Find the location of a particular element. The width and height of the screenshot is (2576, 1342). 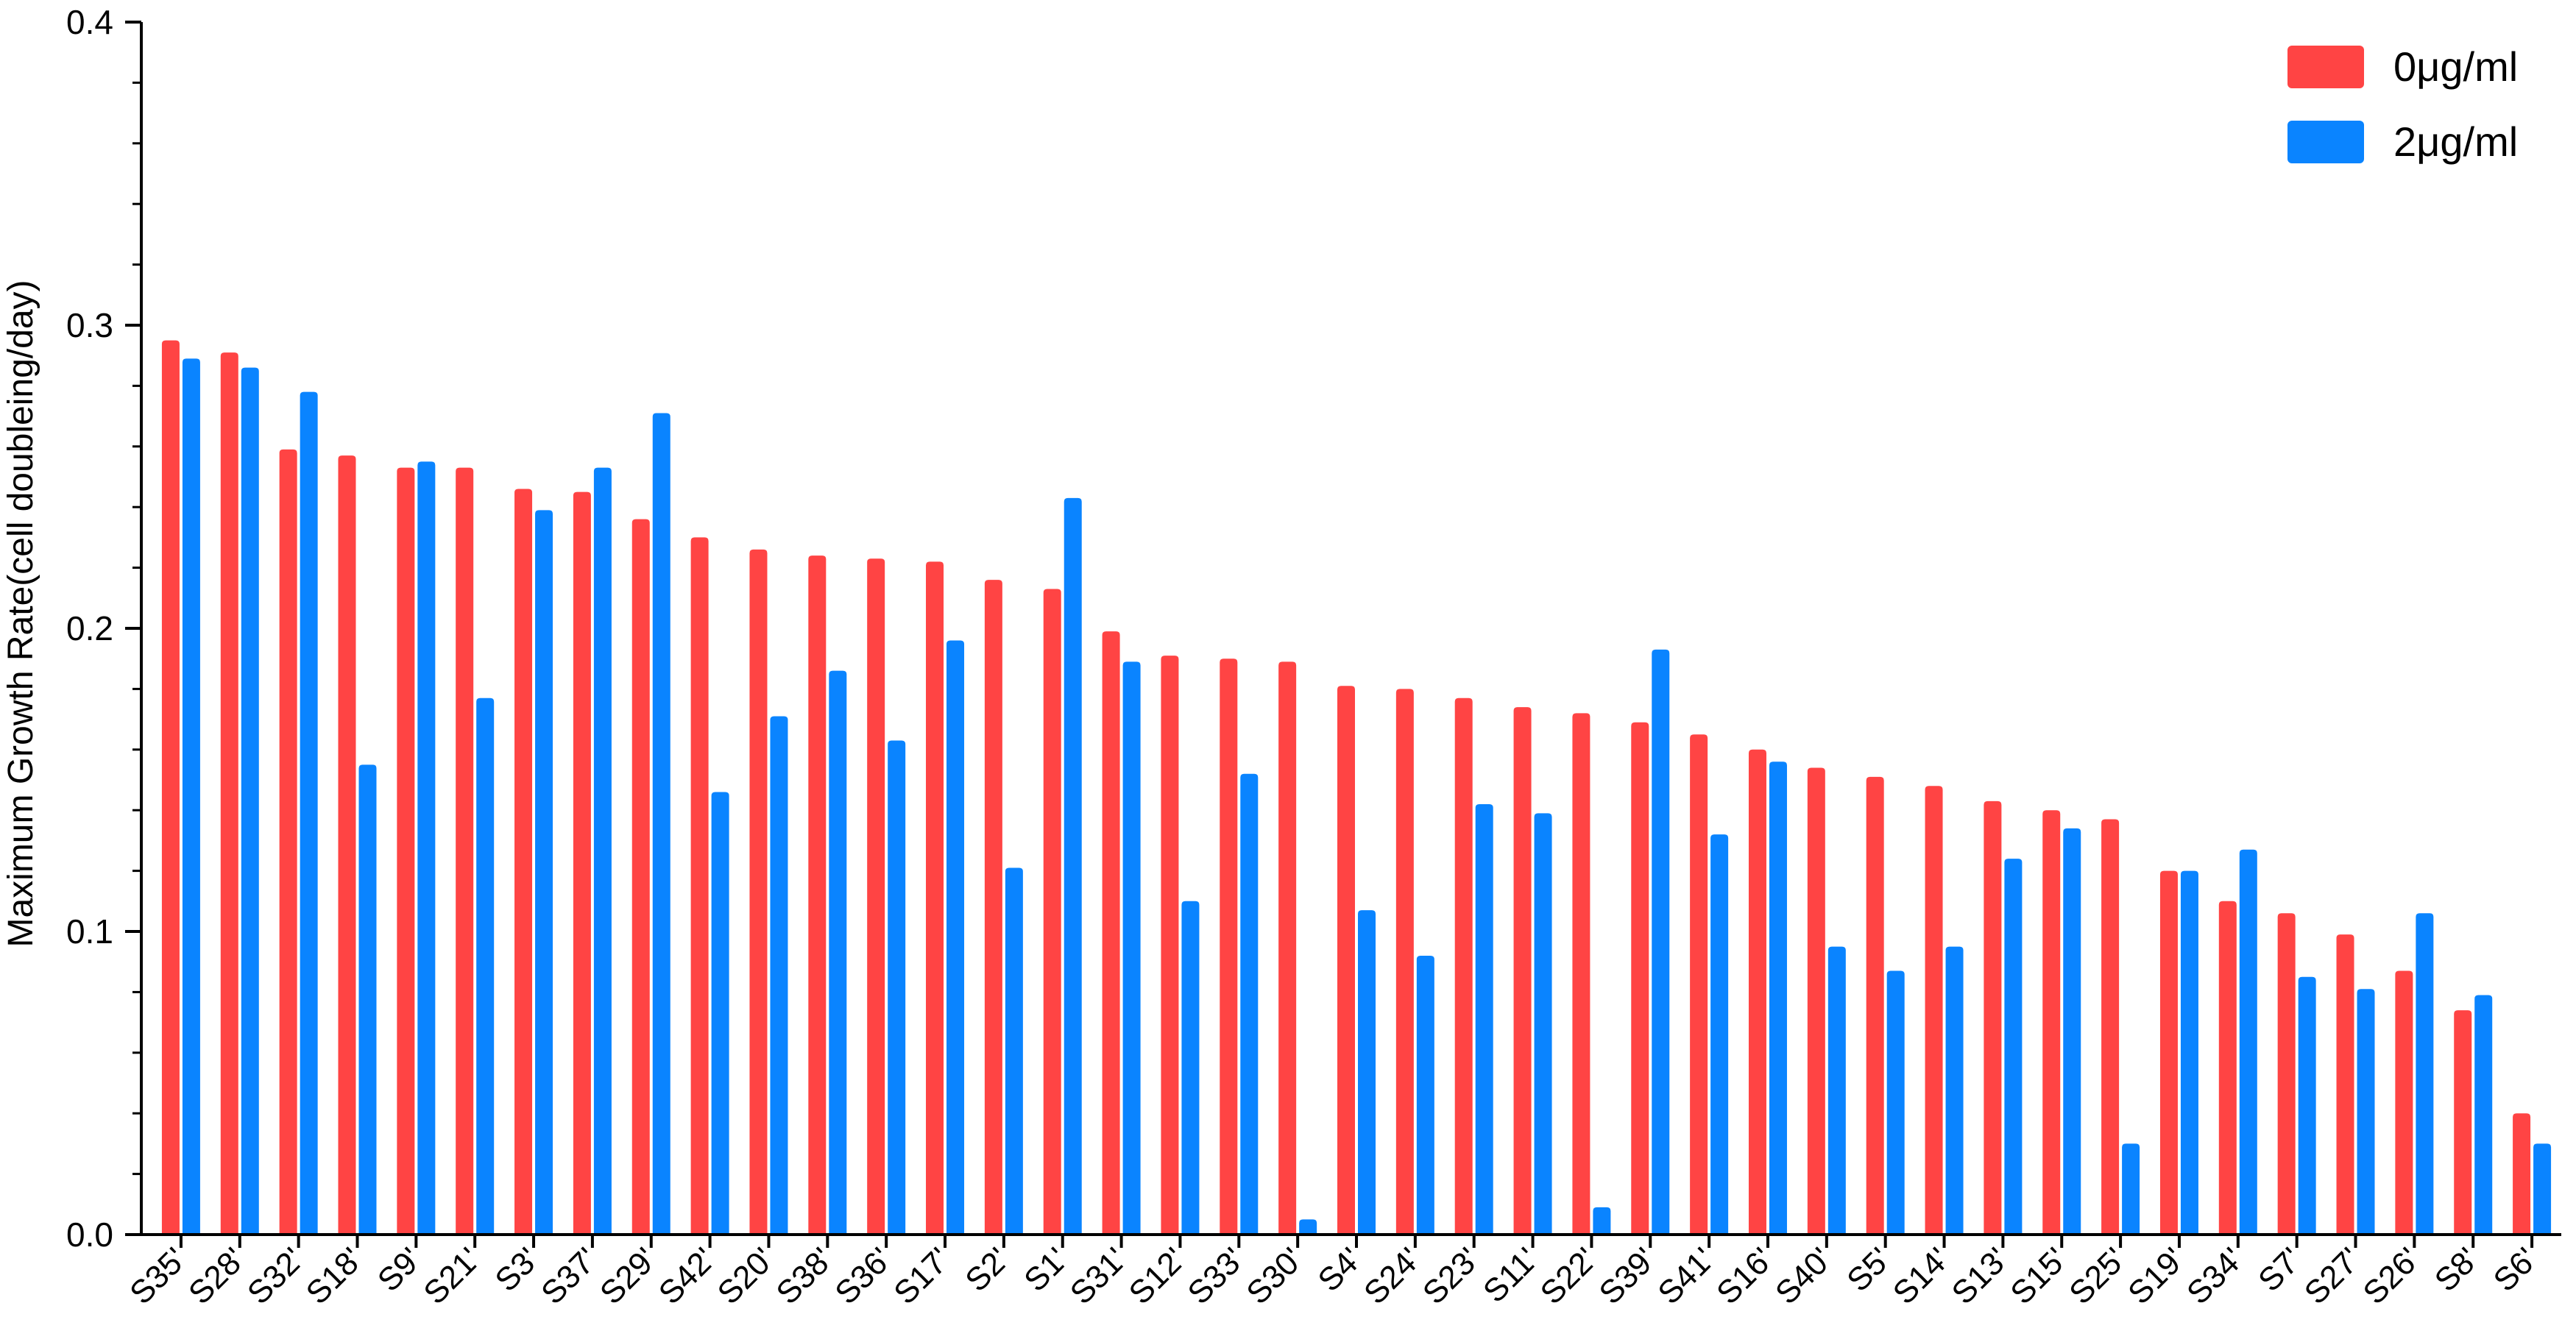

x-tick-label: S37' is located at coordinates (569, 1276).